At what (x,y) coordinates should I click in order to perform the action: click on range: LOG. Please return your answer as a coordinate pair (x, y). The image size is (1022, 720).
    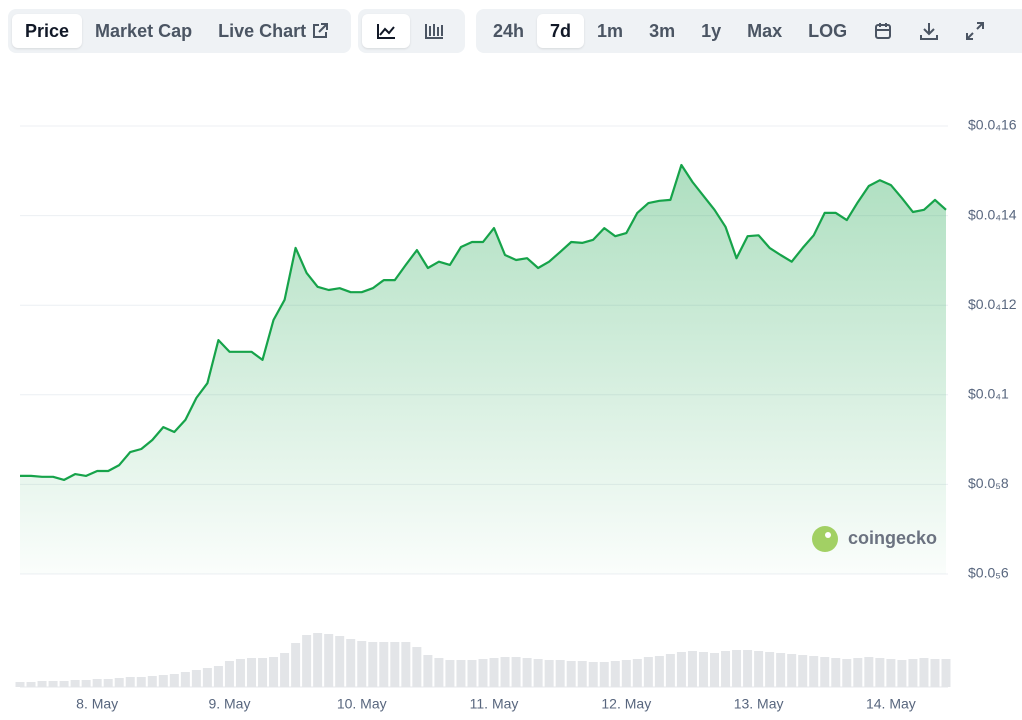
    Looking at the image, I should click on (828, 30).